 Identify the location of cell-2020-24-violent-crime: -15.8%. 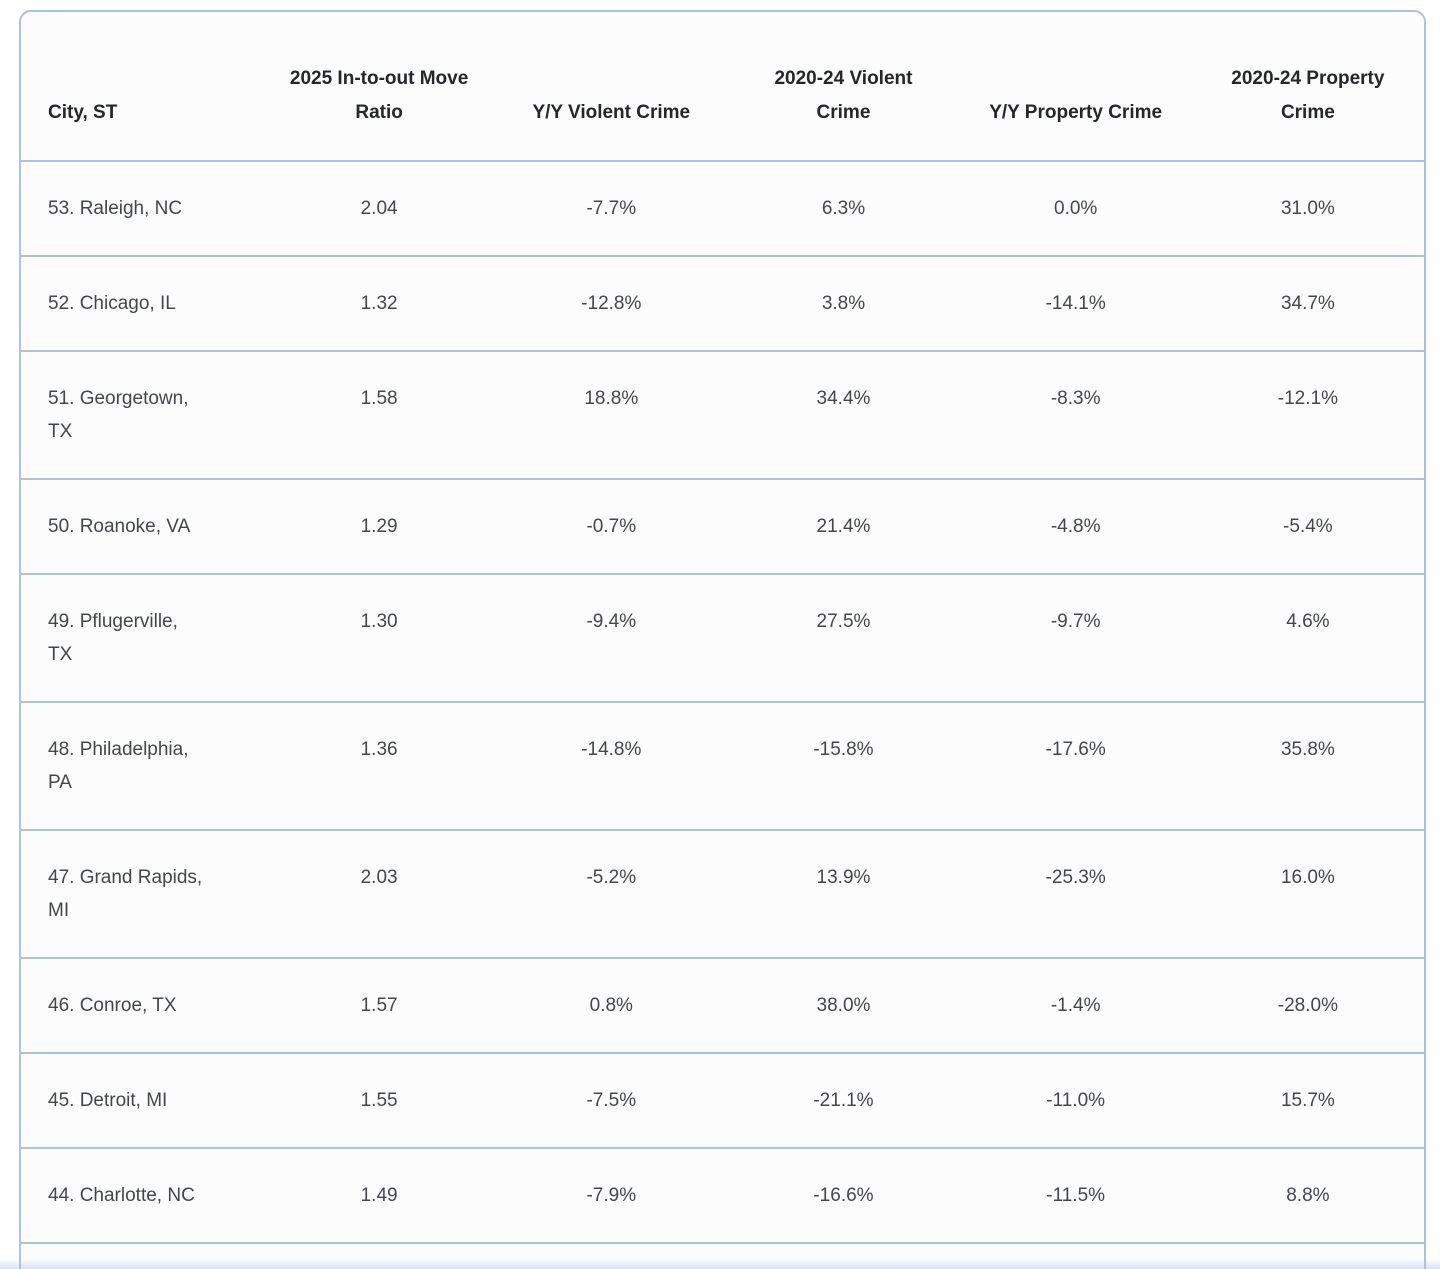
(843, 765).